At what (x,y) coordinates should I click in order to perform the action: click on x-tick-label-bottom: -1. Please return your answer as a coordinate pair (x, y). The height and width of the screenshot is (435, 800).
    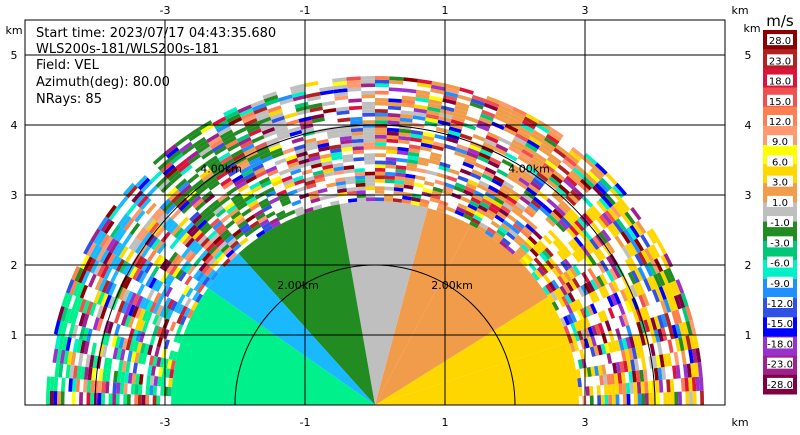
    Looking at the image, I should click on (305, 422).